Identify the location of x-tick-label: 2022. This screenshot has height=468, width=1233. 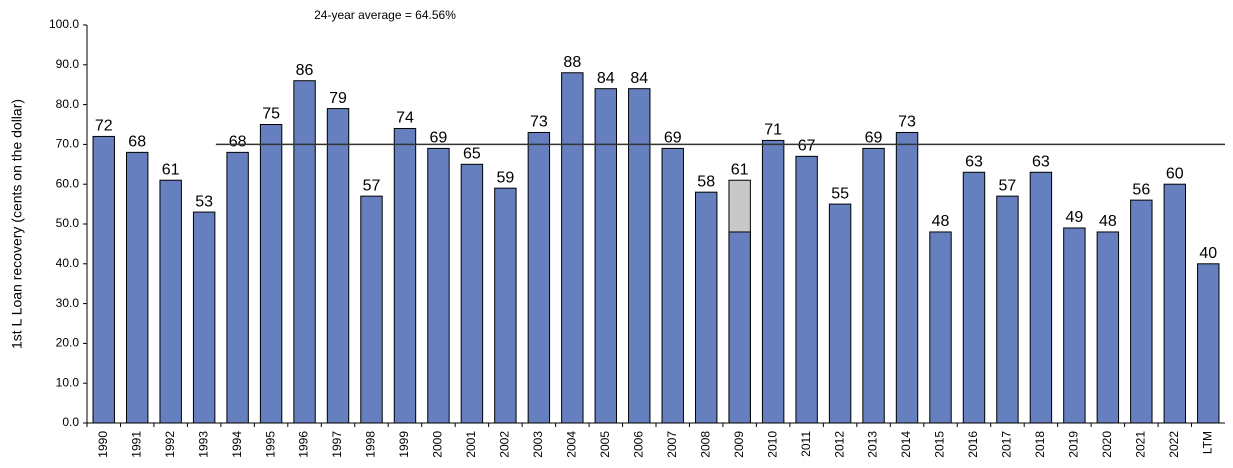
(1174, 444).